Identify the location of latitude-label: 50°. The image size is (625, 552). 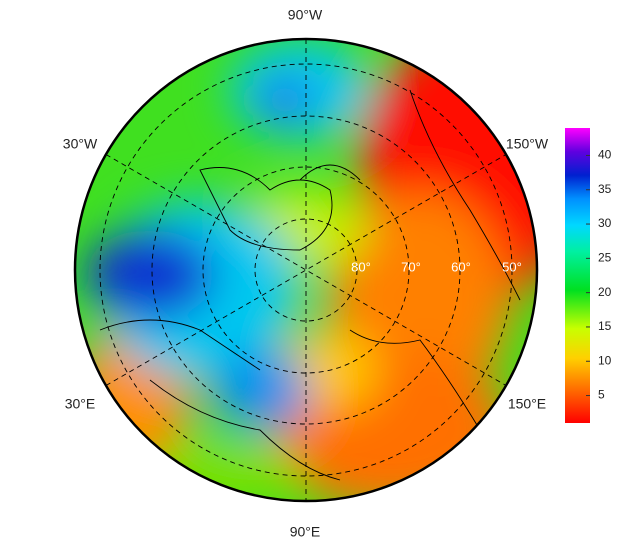
(512, 266).